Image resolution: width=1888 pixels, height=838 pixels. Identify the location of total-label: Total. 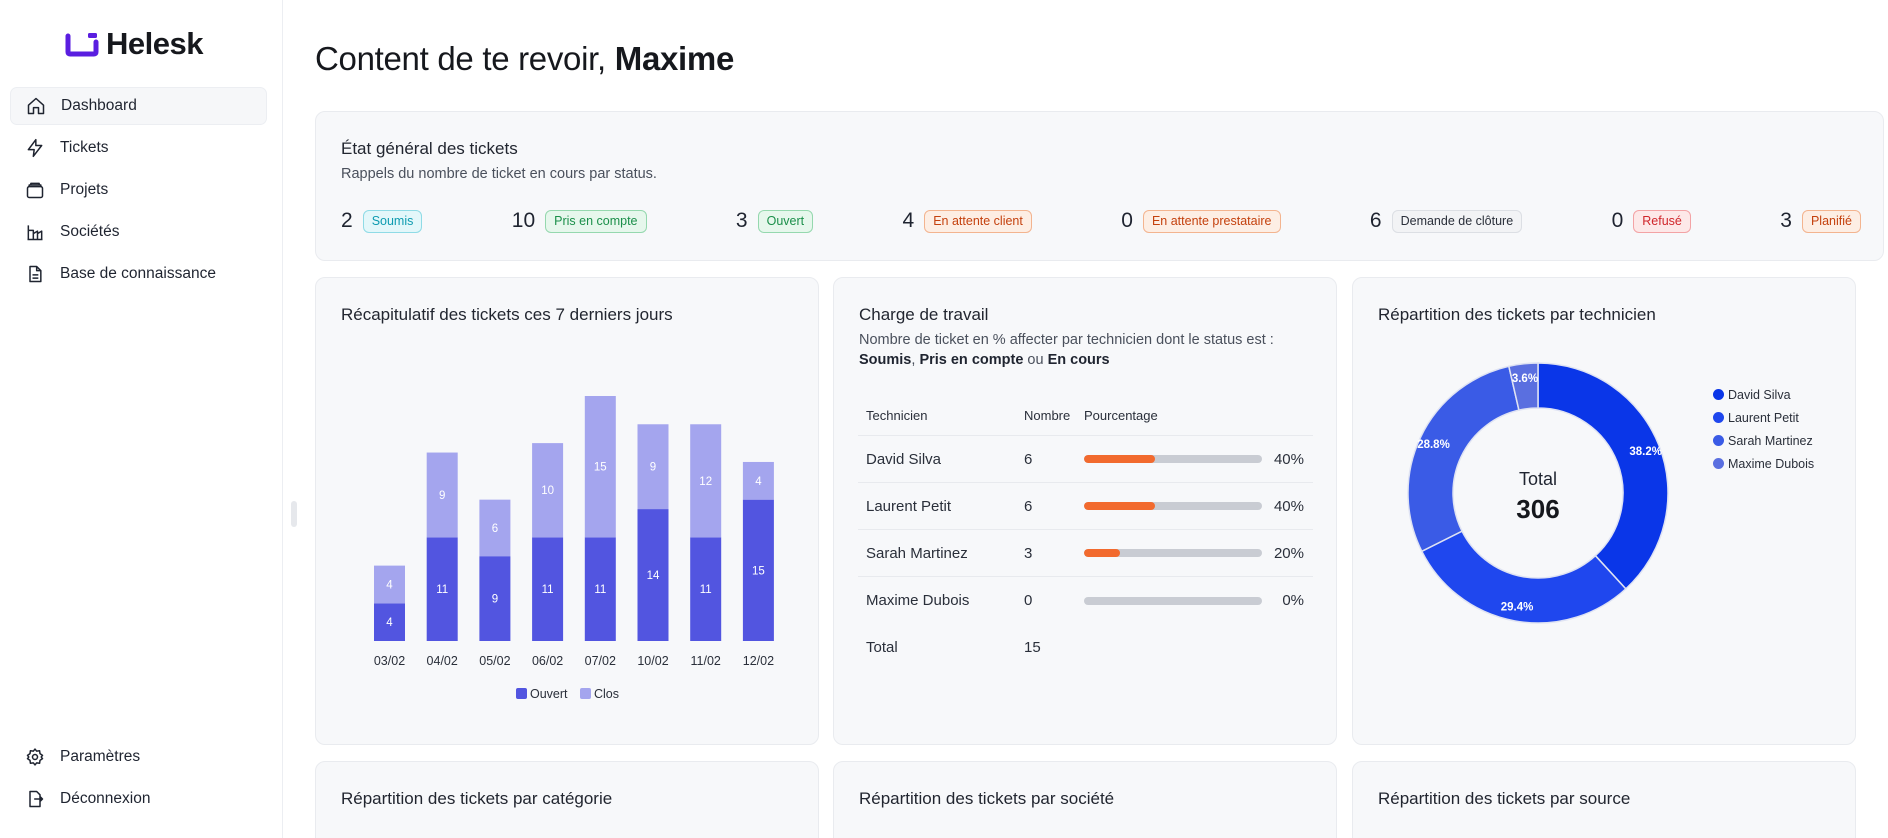
(882, 647).